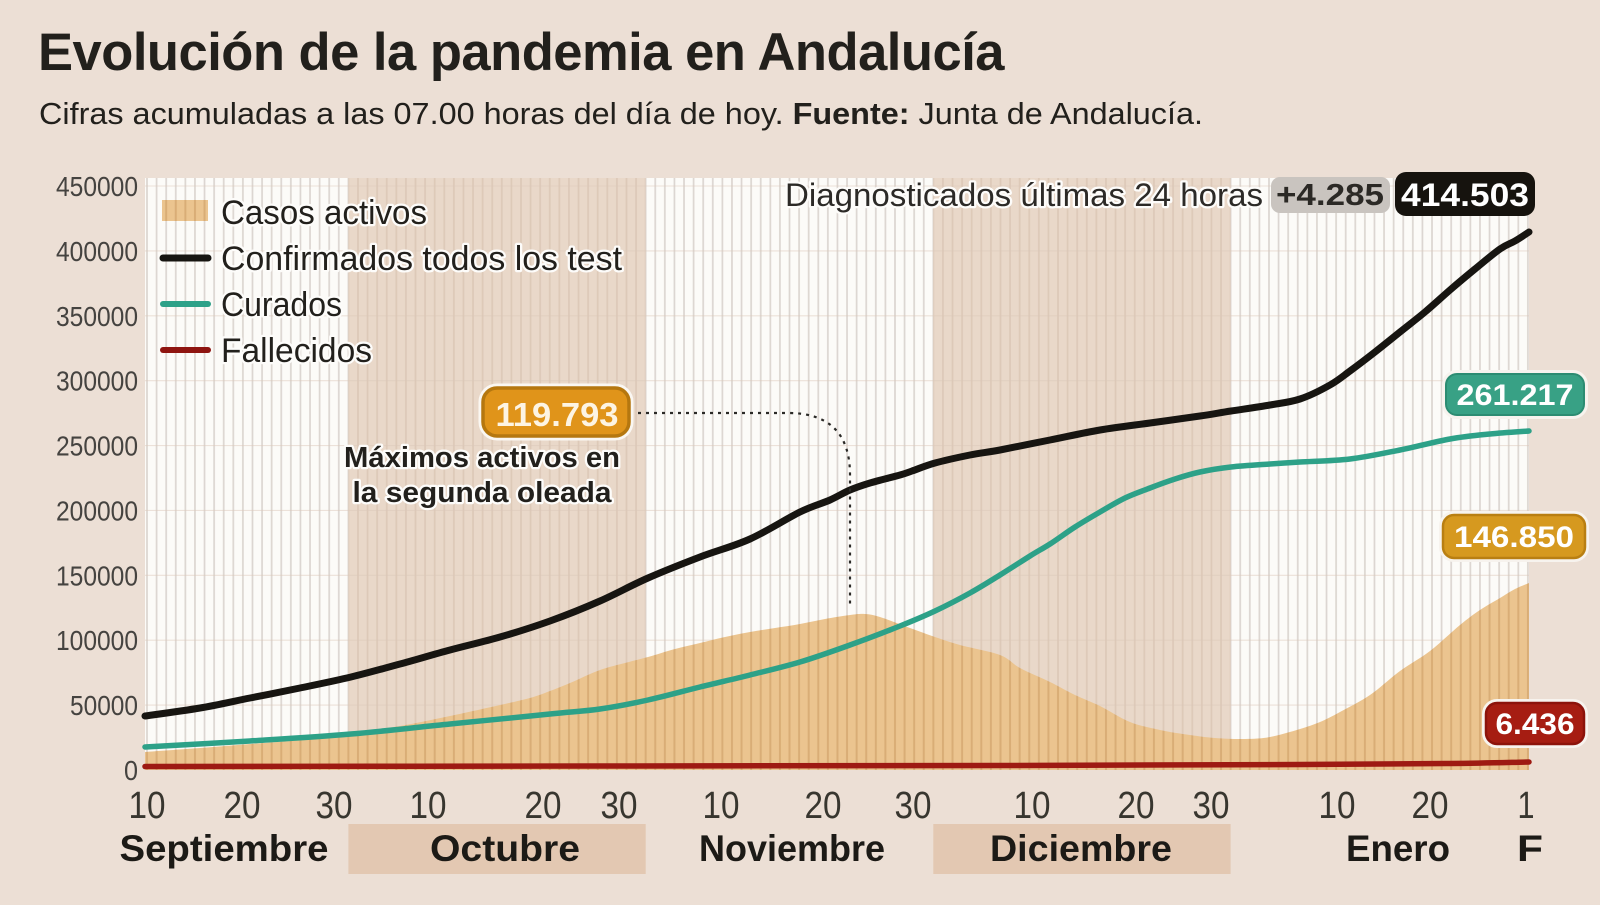 The image size is (1600, 905). I want to click on svg-text: 150000, so click(97, 575).